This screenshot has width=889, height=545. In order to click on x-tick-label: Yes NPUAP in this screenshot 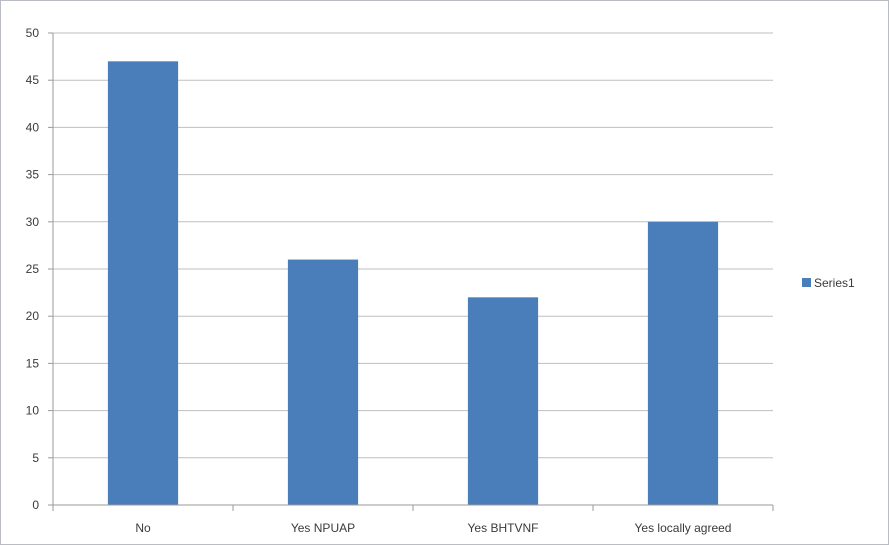, I will do `click(323, 528)`.